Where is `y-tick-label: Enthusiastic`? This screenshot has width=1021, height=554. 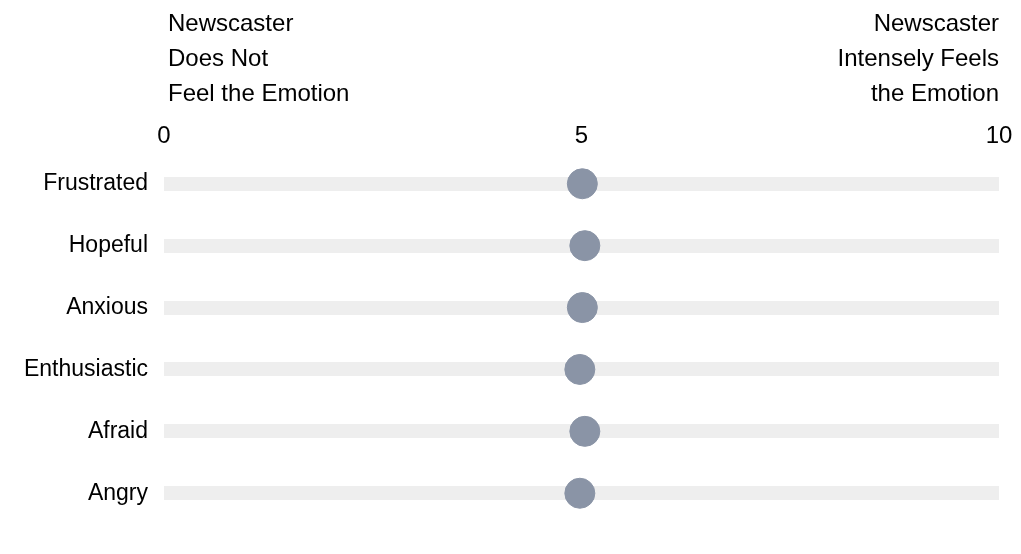
y-tick-label: Enthusiastic is located at coordinates (86, 367).